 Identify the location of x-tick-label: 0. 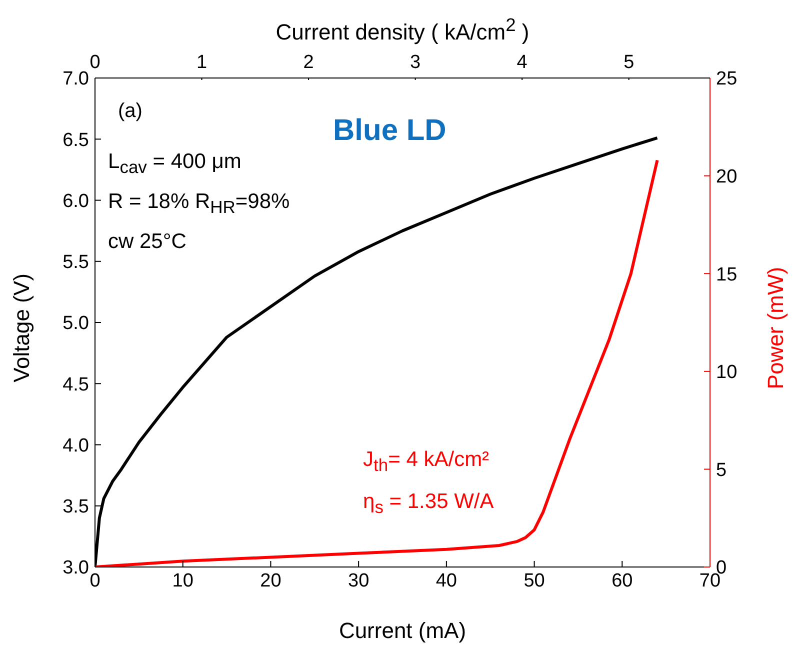
(95, 581).